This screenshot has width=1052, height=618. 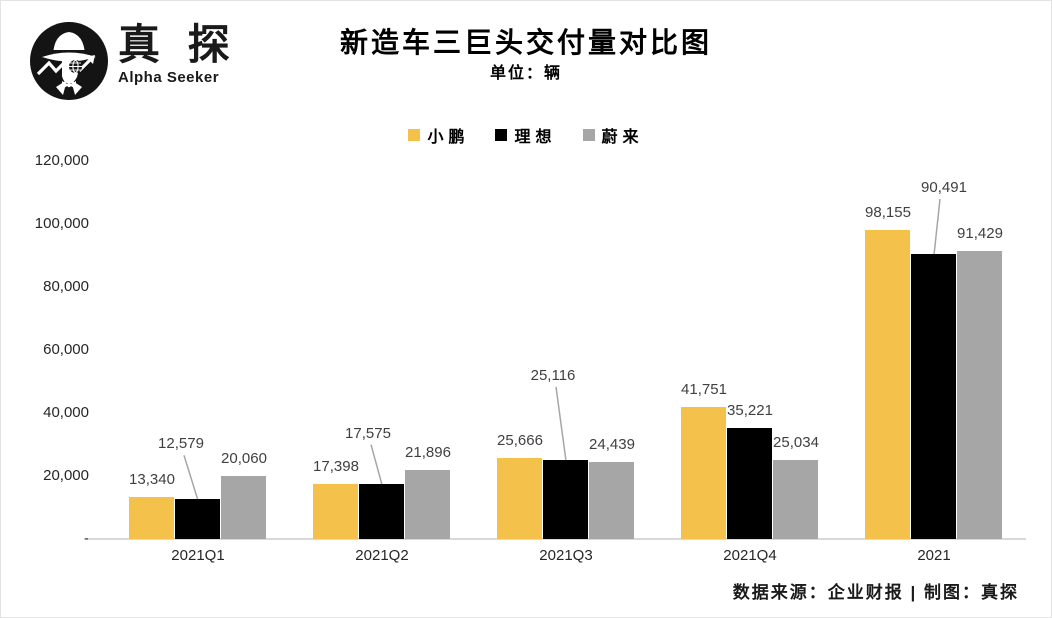 What do you see at coordinates (888, 212) in the screenshot?
I see `value-label: 98,155` at bounding box center [888, 212].